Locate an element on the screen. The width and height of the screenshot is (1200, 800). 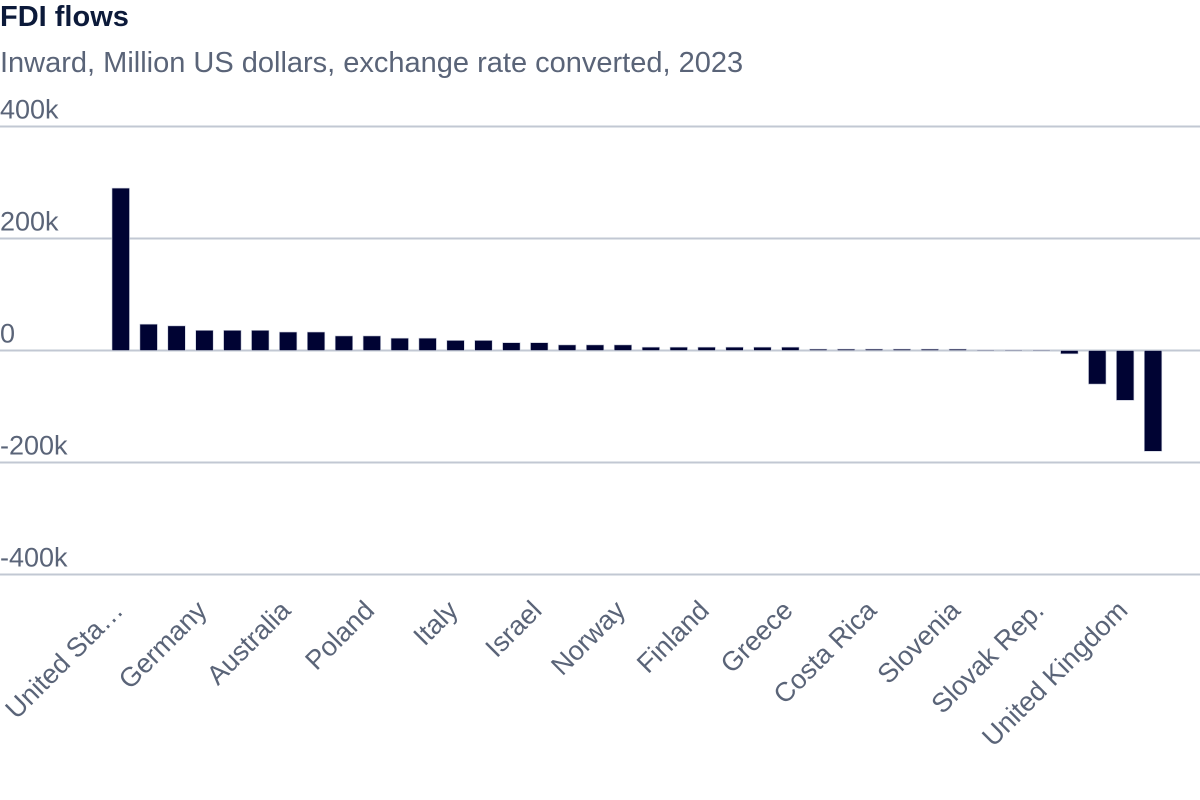
x-tick-label: Israel is located at coordinates (514, 629).